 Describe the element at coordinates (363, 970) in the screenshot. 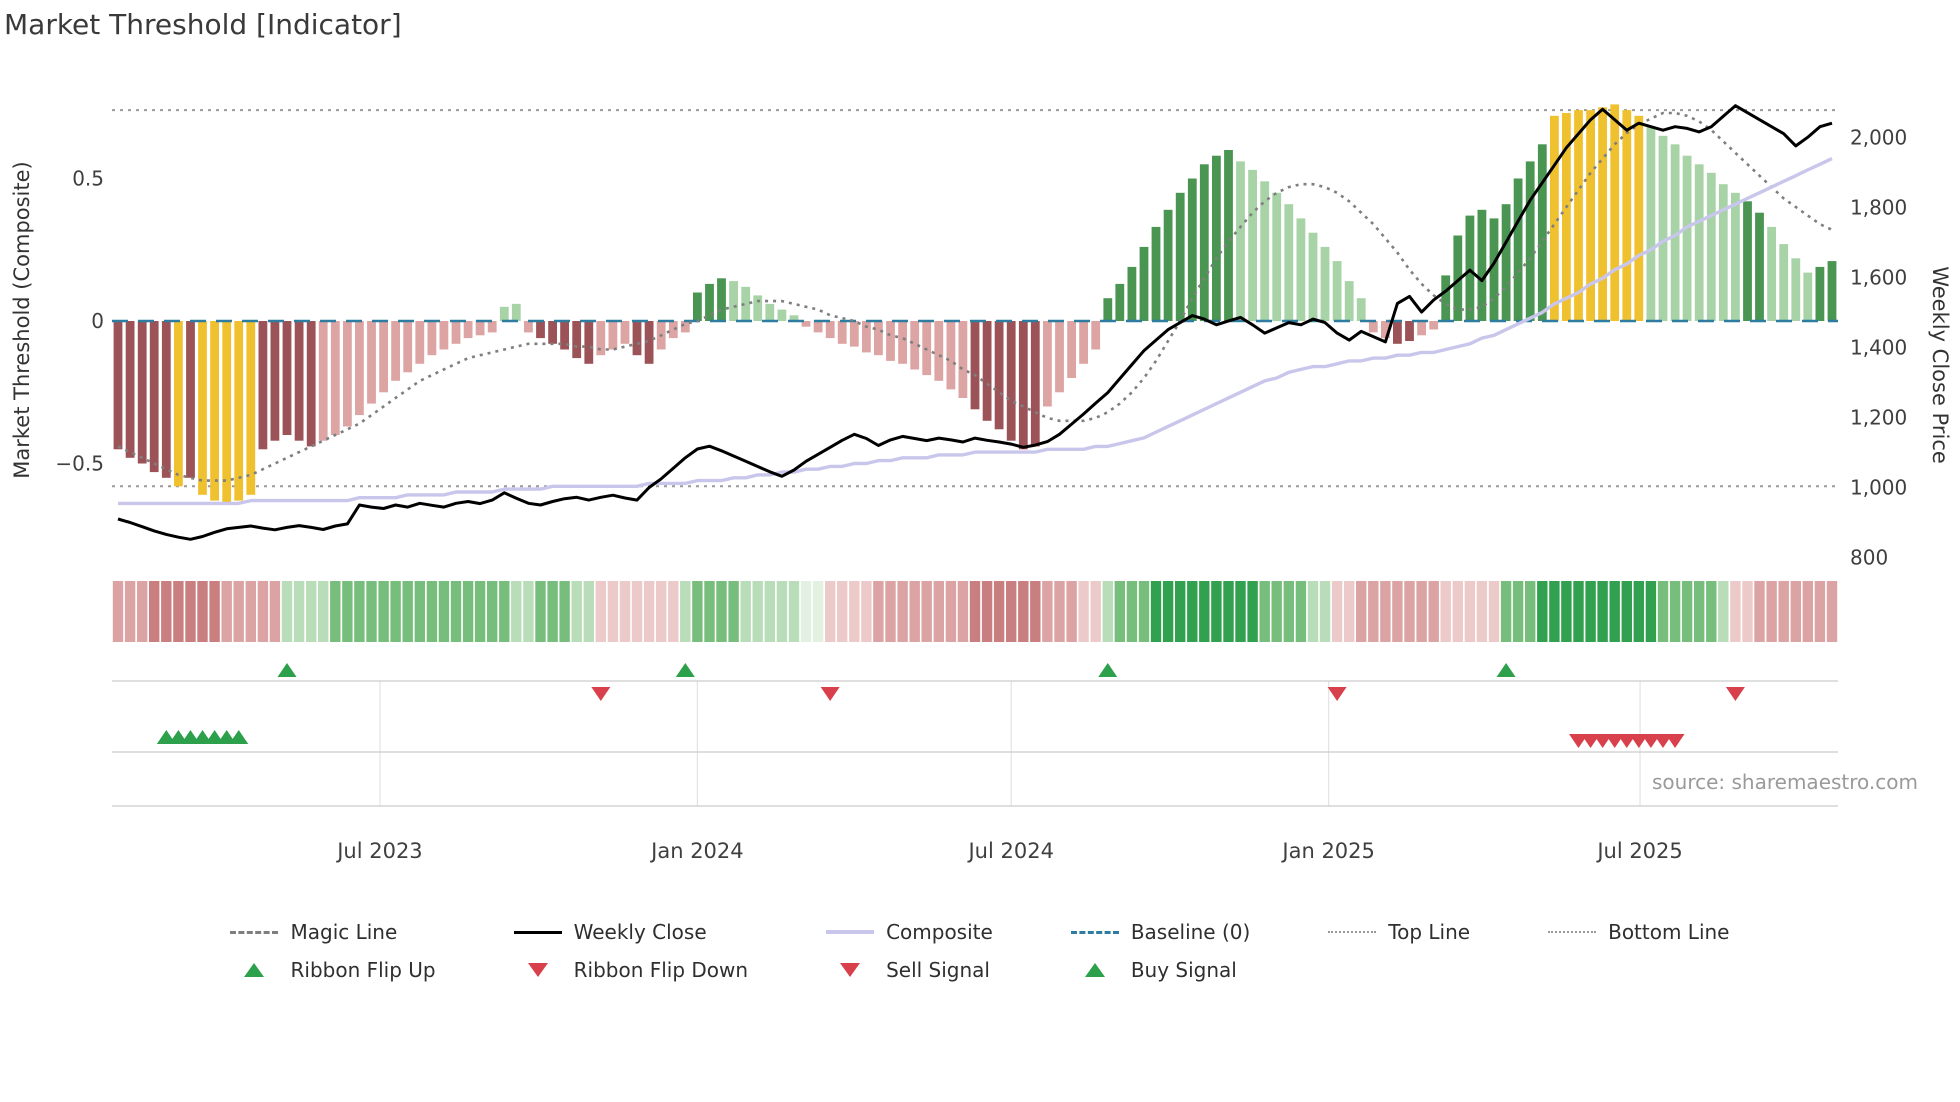

I see `legend-label: Ribbon Flip Up` at that location.